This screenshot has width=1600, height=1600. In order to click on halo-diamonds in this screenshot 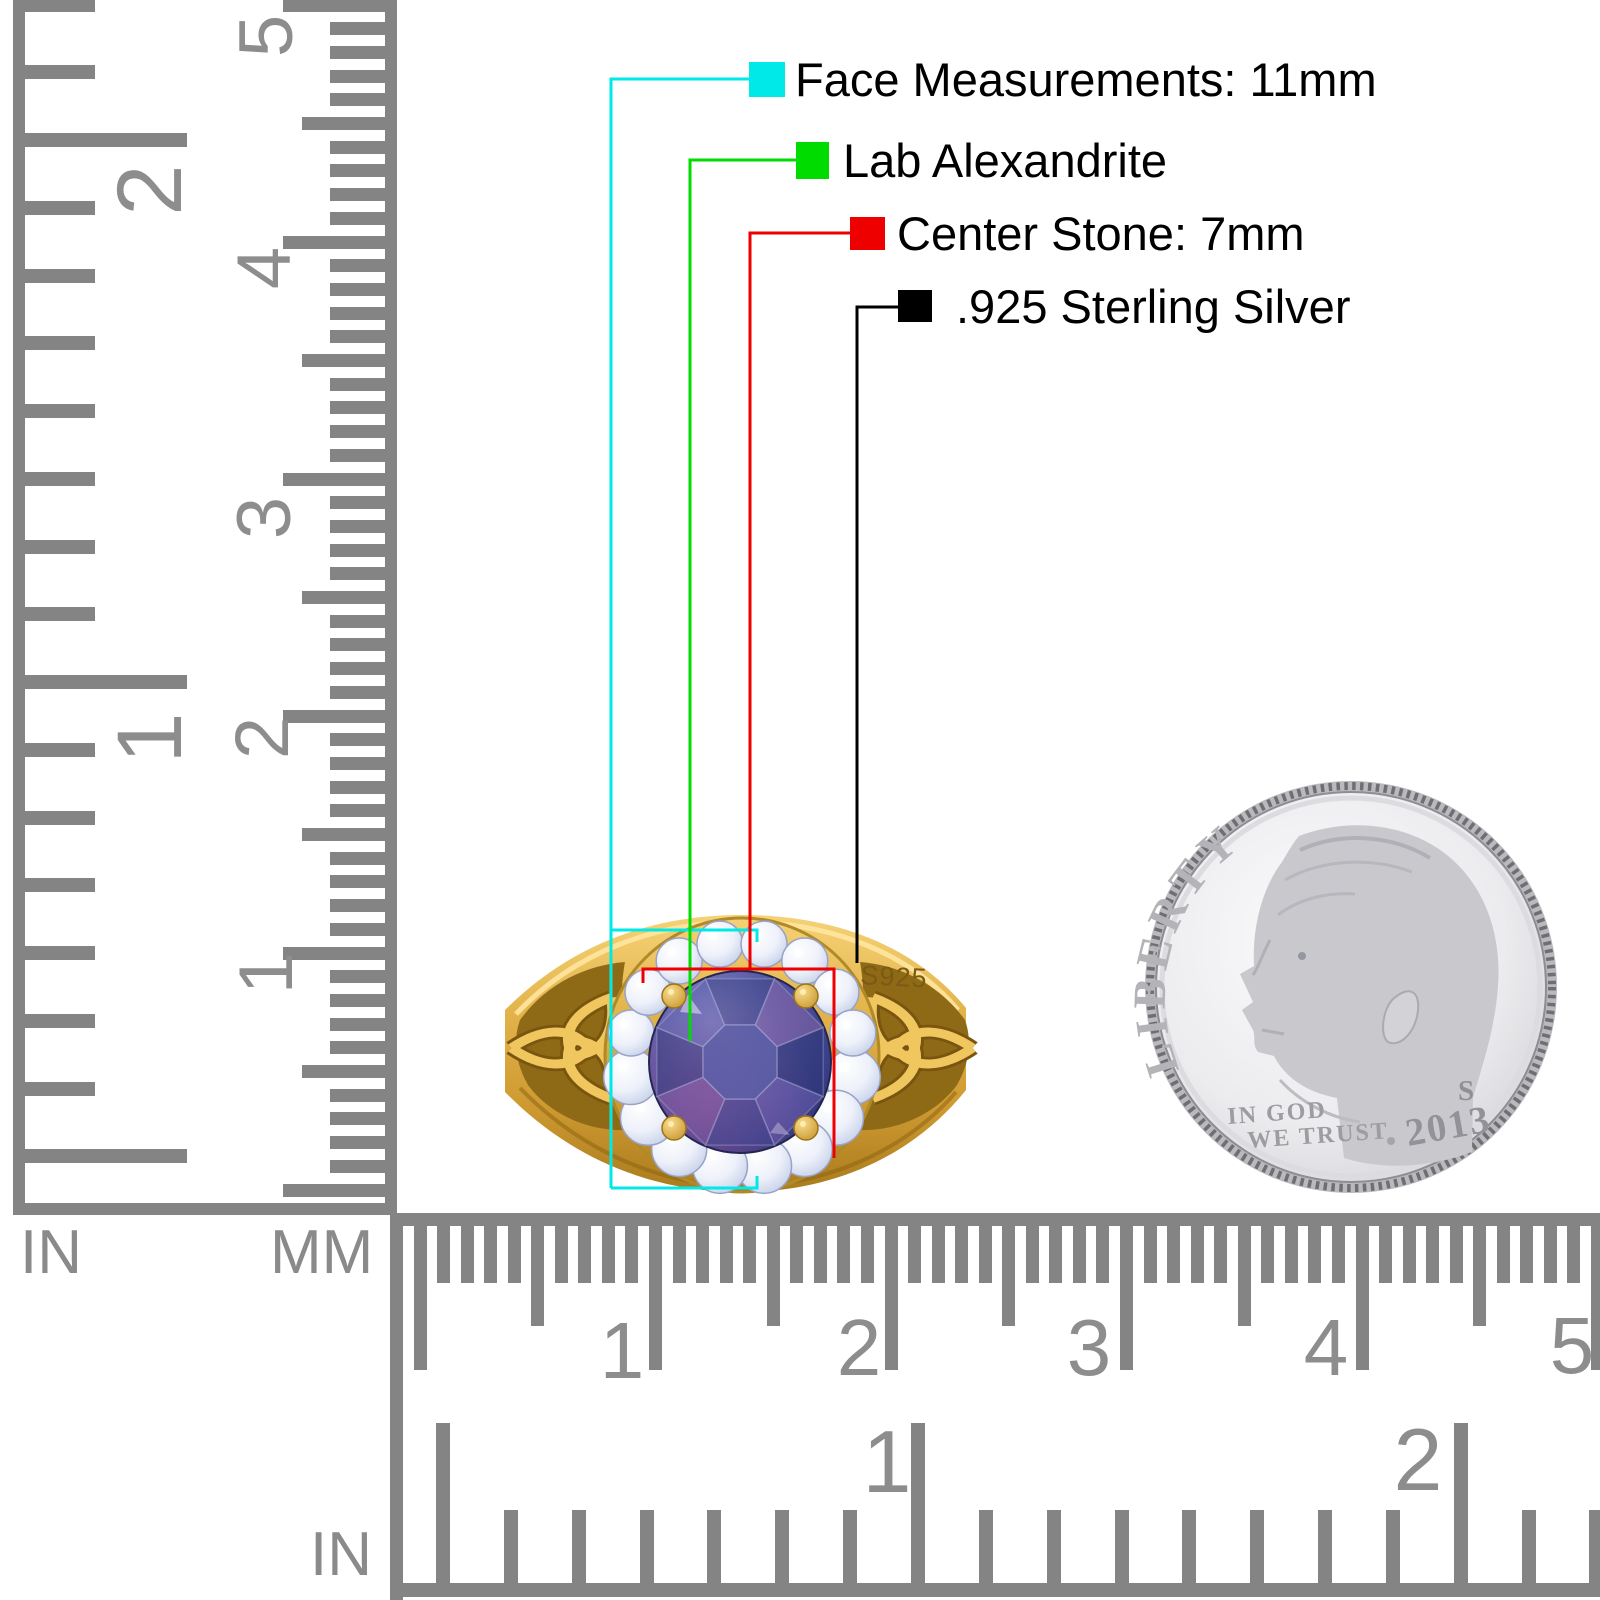, I will do `click(742, 1057)`.